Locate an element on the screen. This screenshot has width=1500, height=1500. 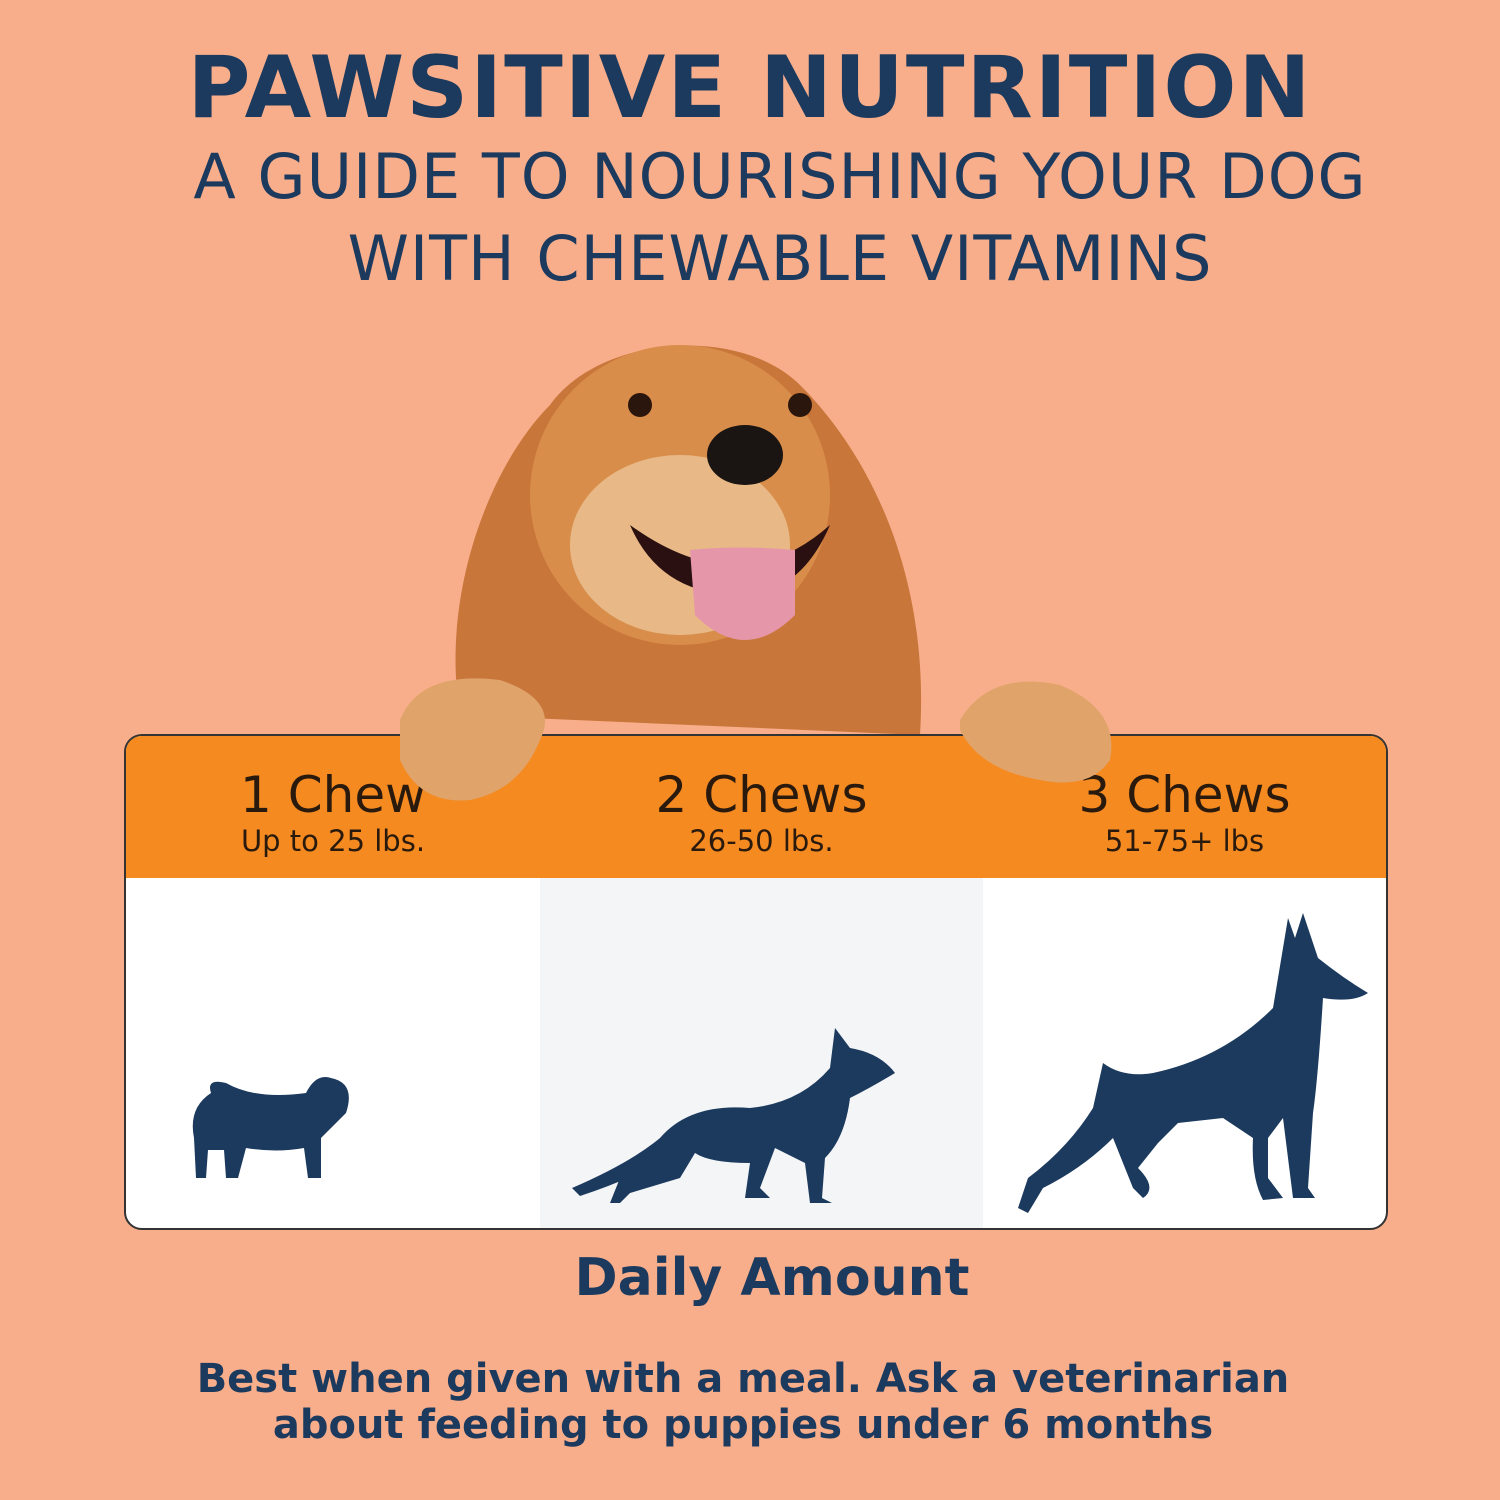
chew-amount: 3 Chews is located at coordinates (1184, 795).